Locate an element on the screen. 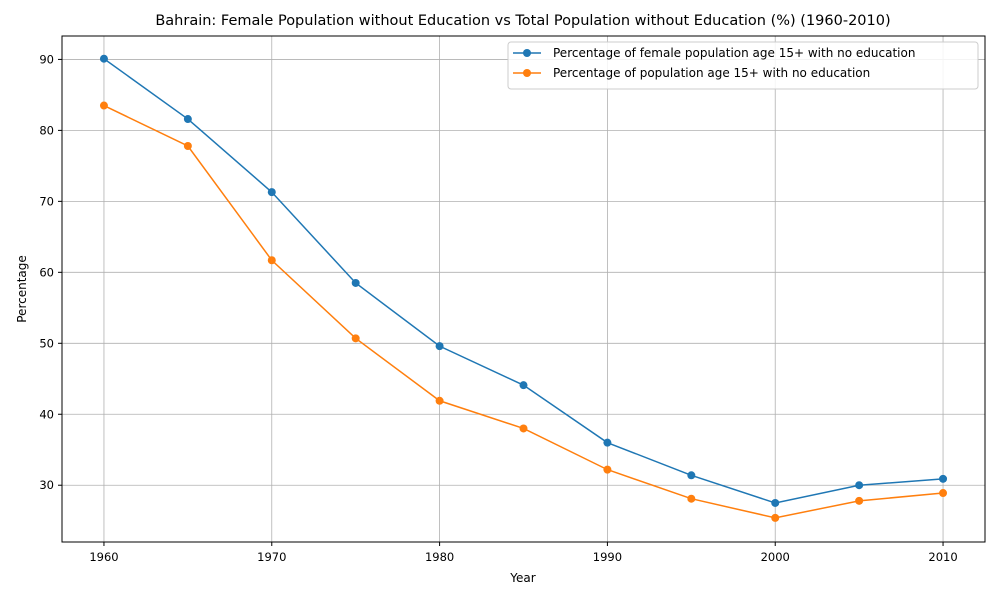  x-tick-label: 1960 is located at coordinates (103, 557).